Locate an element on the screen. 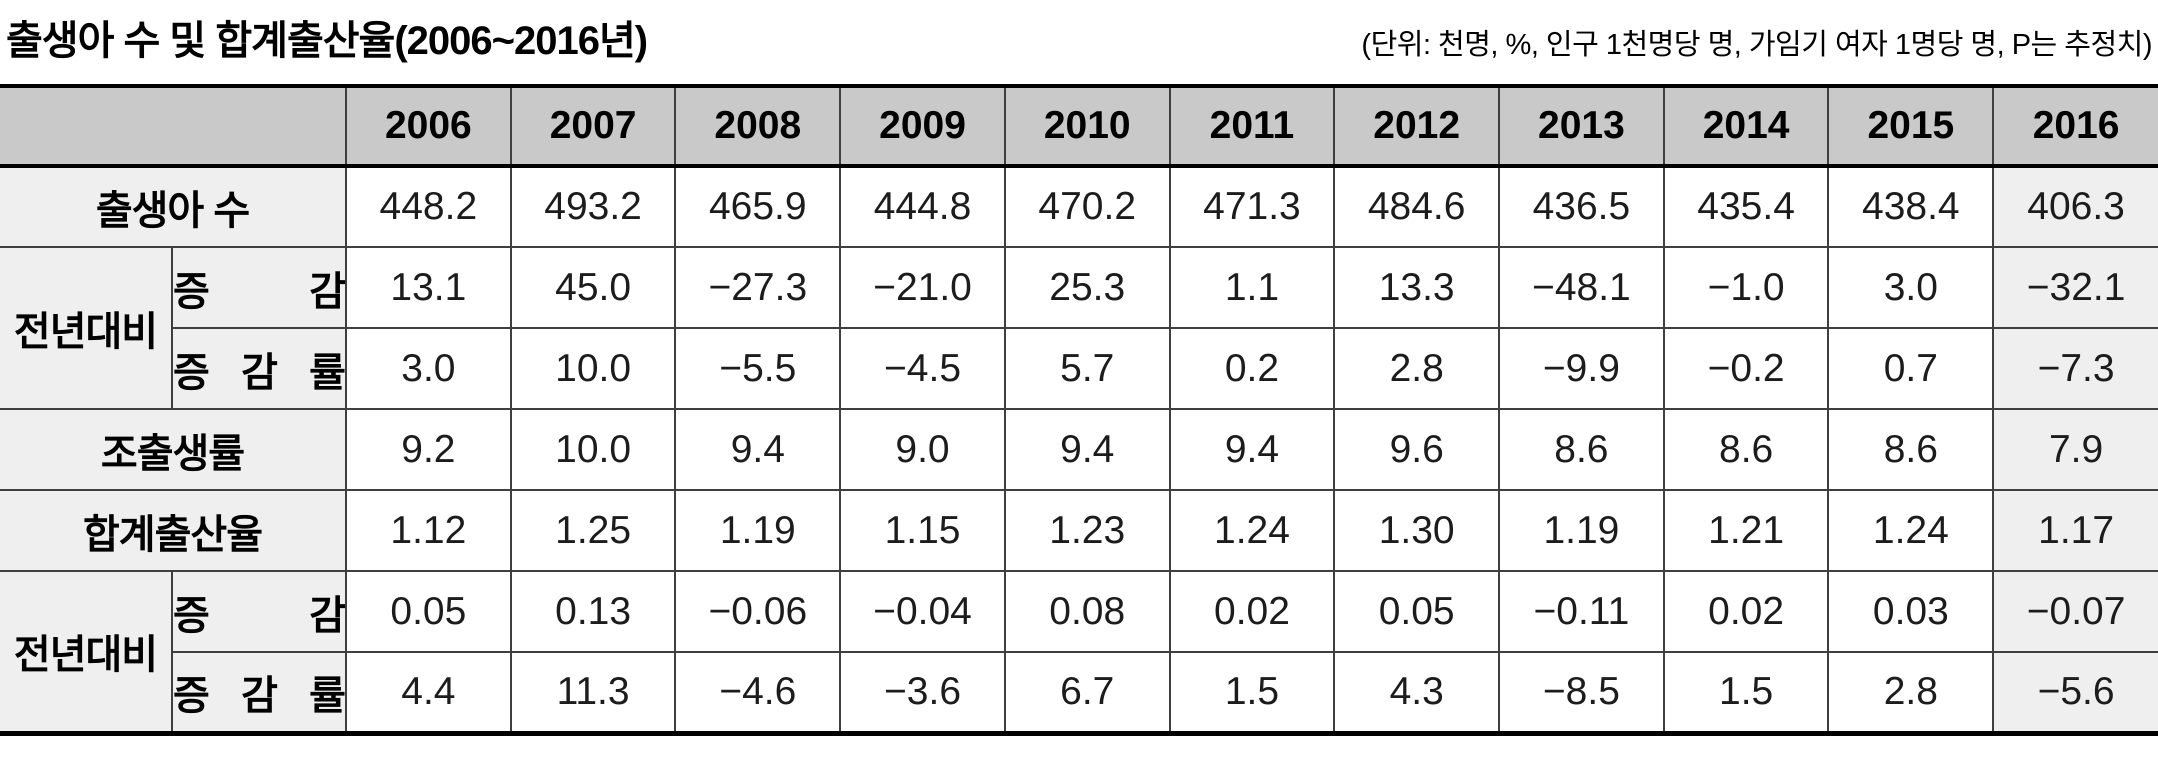 This screenshot has height=769, width=2158. data-cell: 1.19 is located at coordinates (758, 530).